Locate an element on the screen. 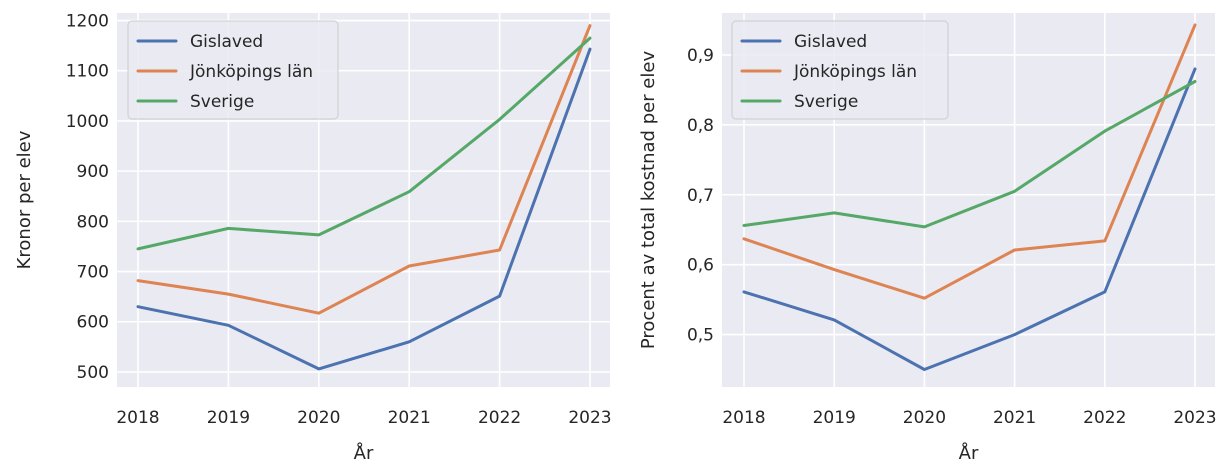 This screenshot has width=1221, height=461. y-tick-label: 0,5 is located at coordinates (700, 336).